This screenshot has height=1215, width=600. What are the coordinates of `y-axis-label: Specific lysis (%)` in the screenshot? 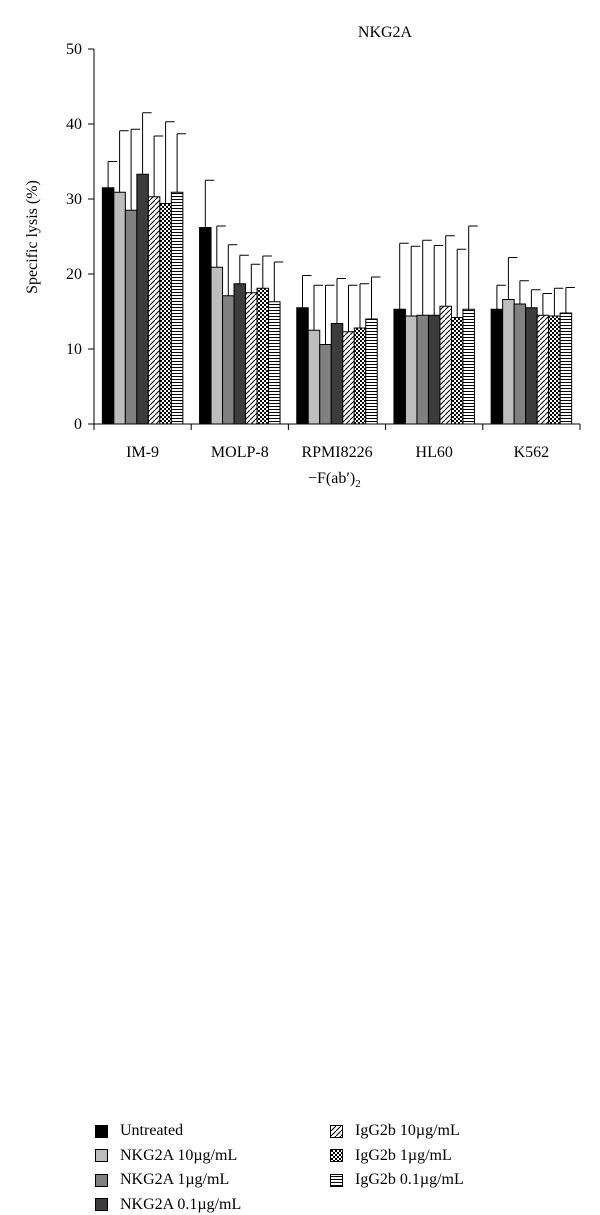 It's located at (32, 237).